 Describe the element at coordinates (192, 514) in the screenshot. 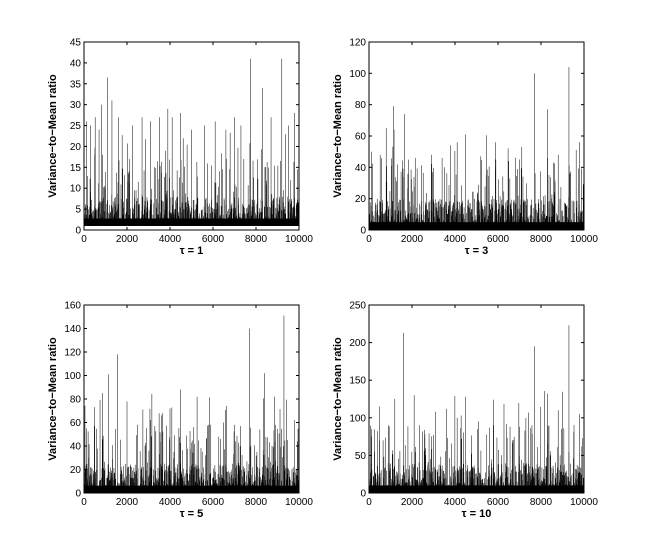

I see `x-axis-label: τ = 5` at that location.